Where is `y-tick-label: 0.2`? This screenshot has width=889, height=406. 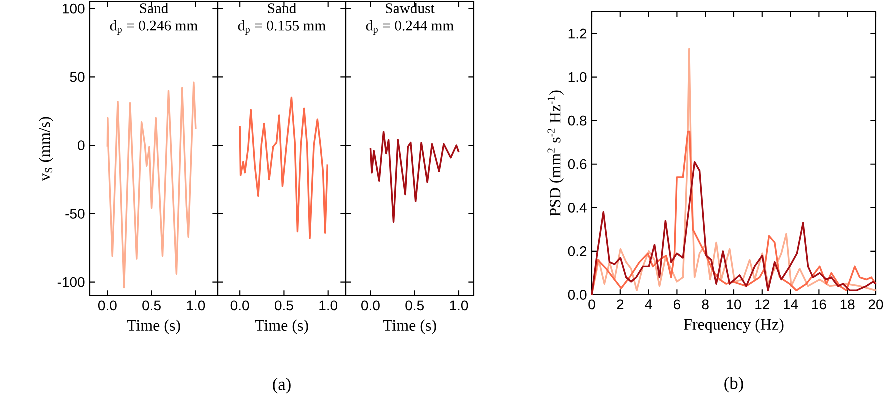 y-tick-label: 0.2 is located at coordinates (577, 251).